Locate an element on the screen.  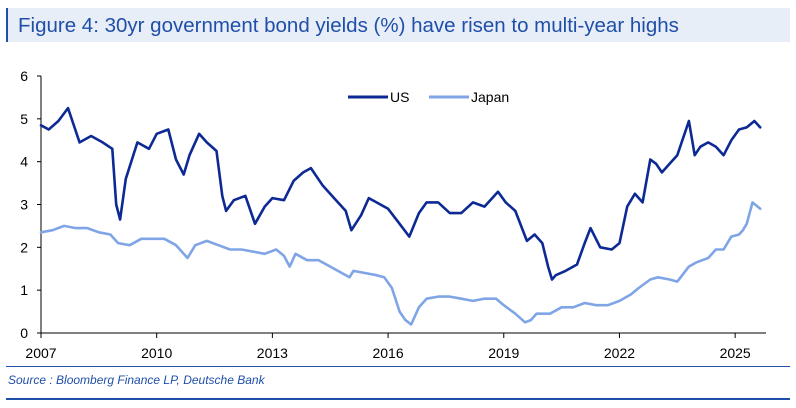
y-tick-label: 1 is located at coordinates (24, 290).